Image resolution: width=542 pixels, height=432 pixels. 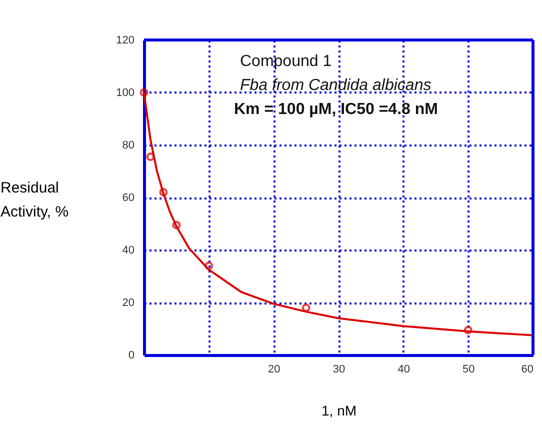 I want to click on y-tick-label: 60, so click(x=128, y=198).